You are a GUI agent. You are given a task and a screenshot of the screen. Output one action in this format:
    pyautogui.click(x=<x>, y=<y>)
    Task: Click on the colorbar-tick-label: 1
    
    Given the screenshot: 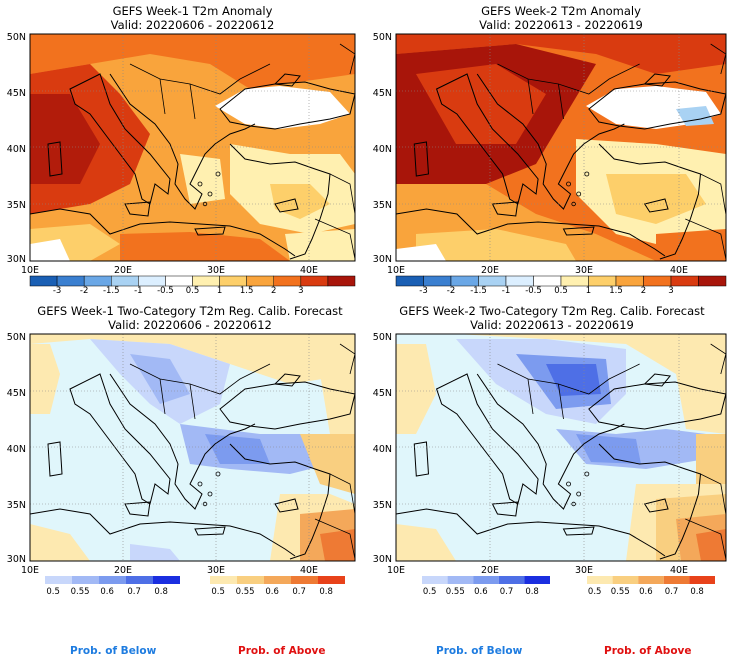 What is the action you would take?
    pyautogui.click(x=219, y=290)
    